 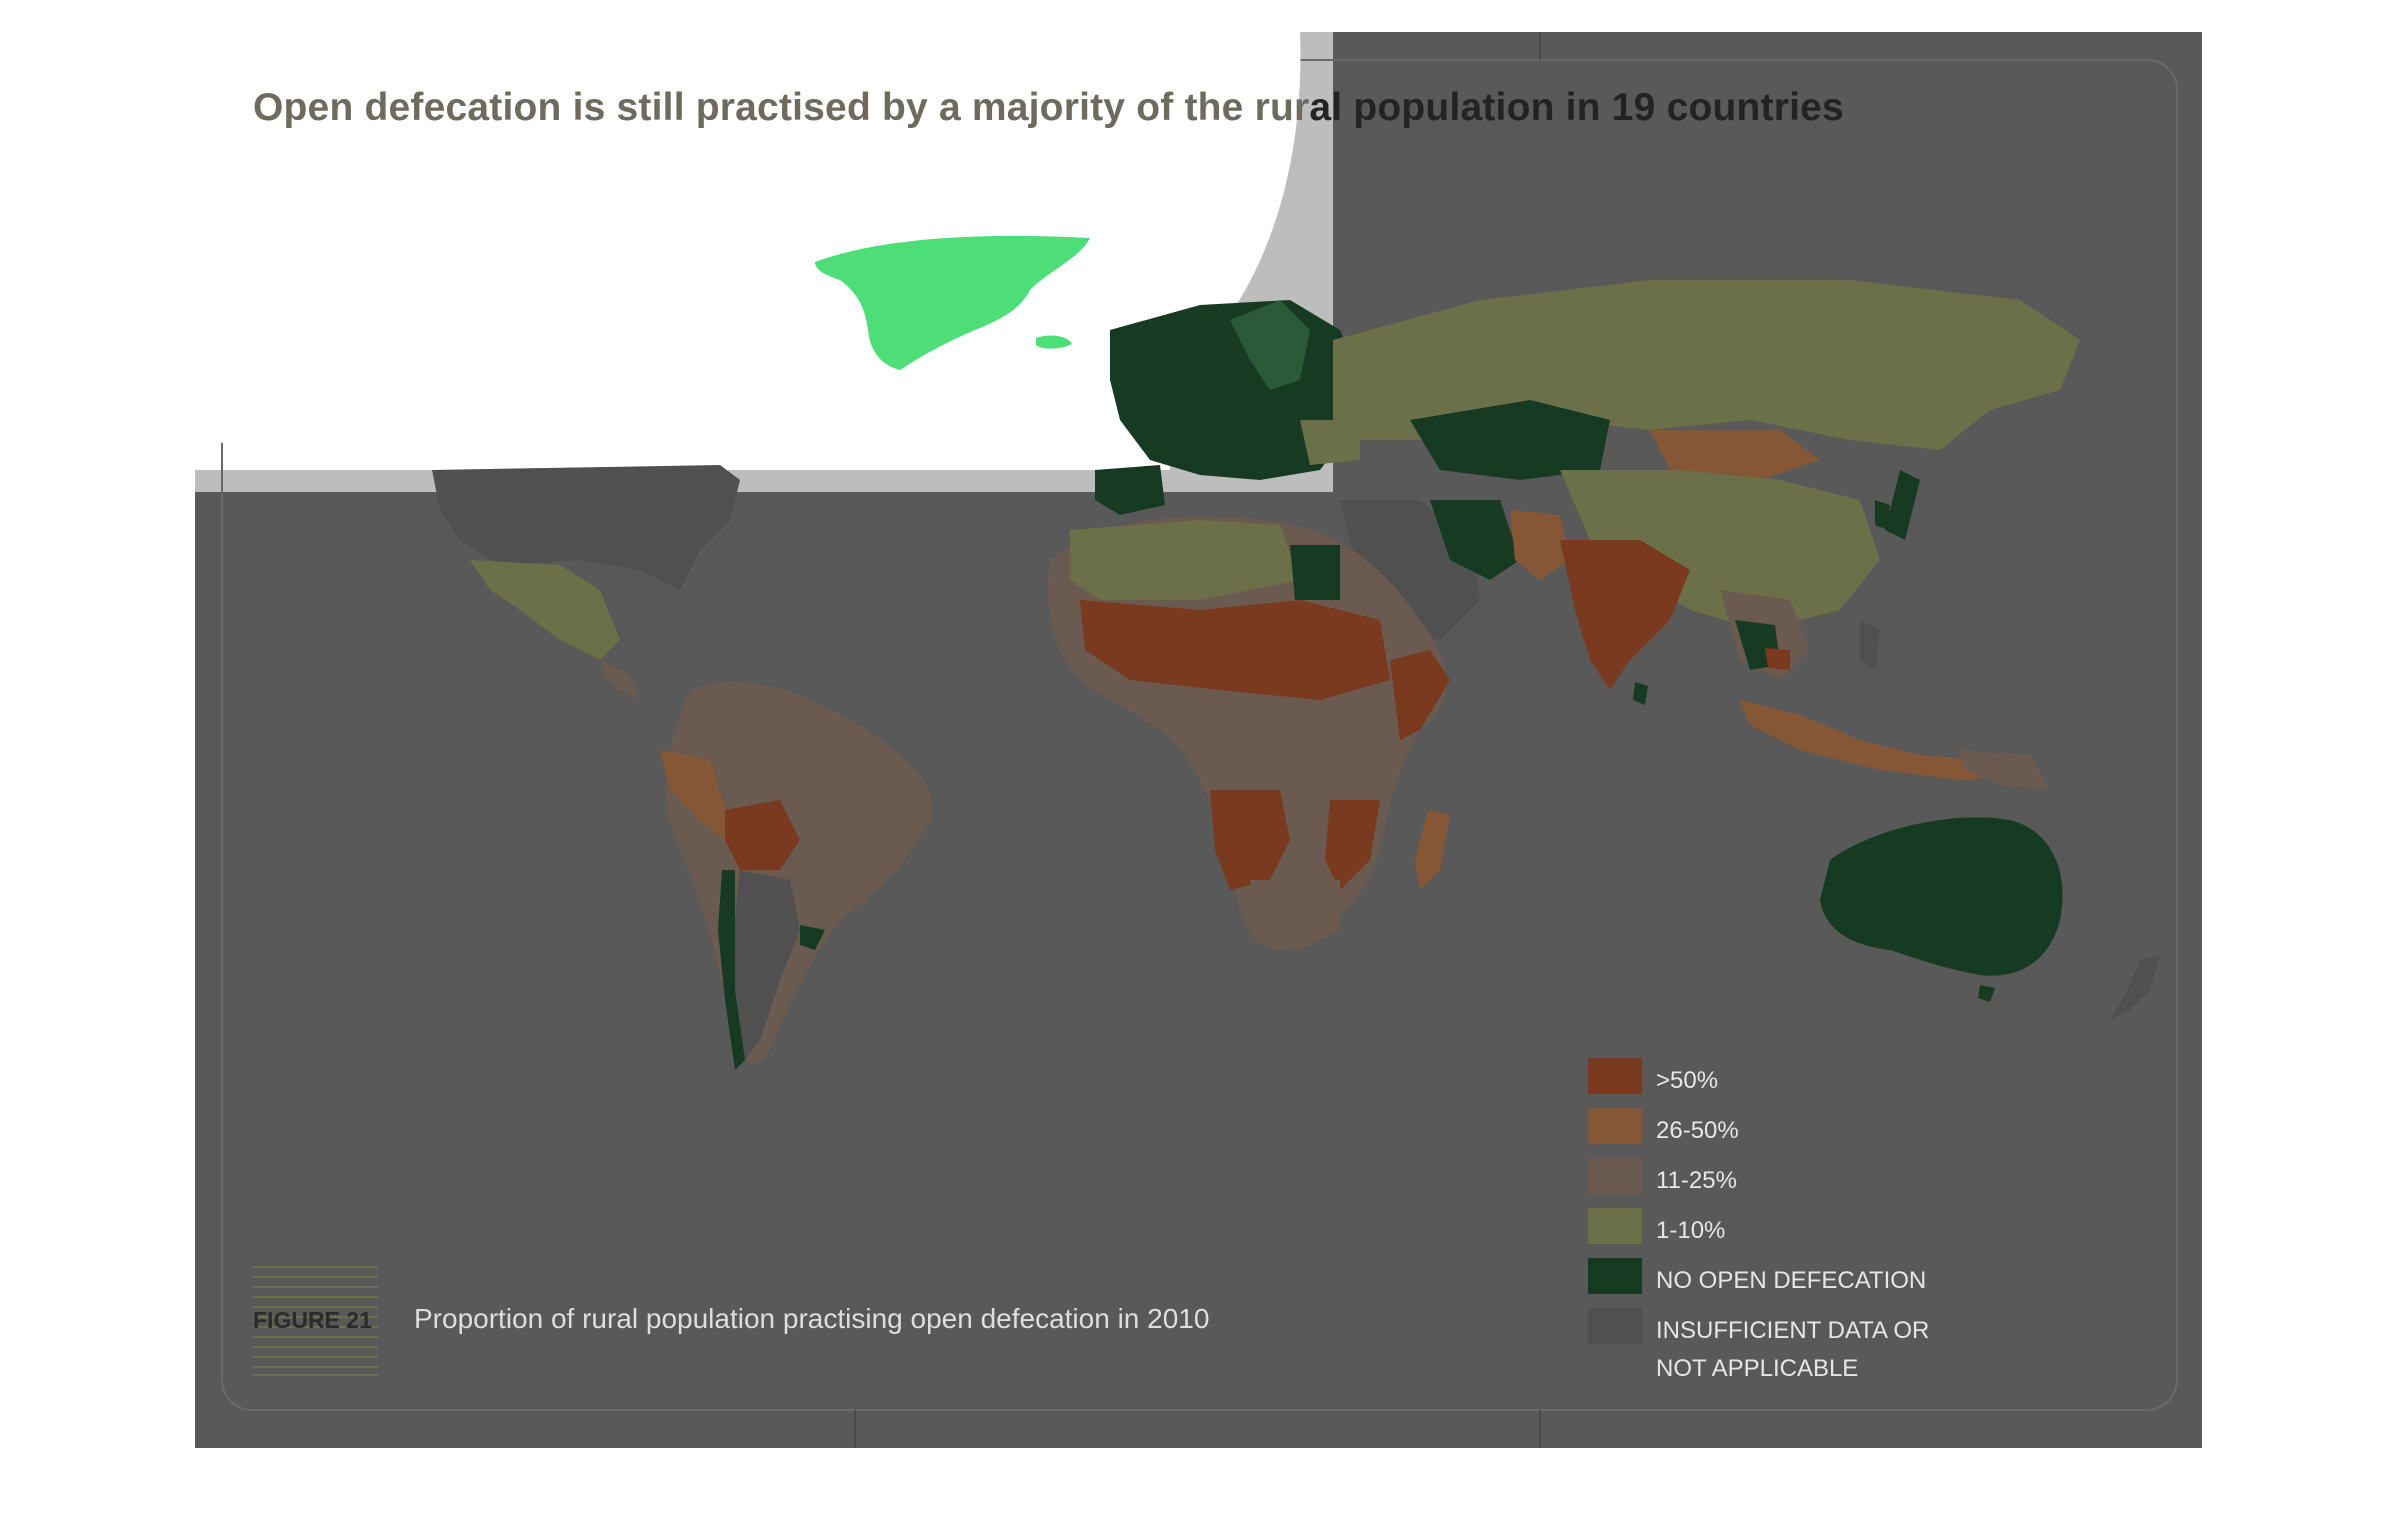 I want to click on scandinavia-shape, so click(x=1270, y=345).